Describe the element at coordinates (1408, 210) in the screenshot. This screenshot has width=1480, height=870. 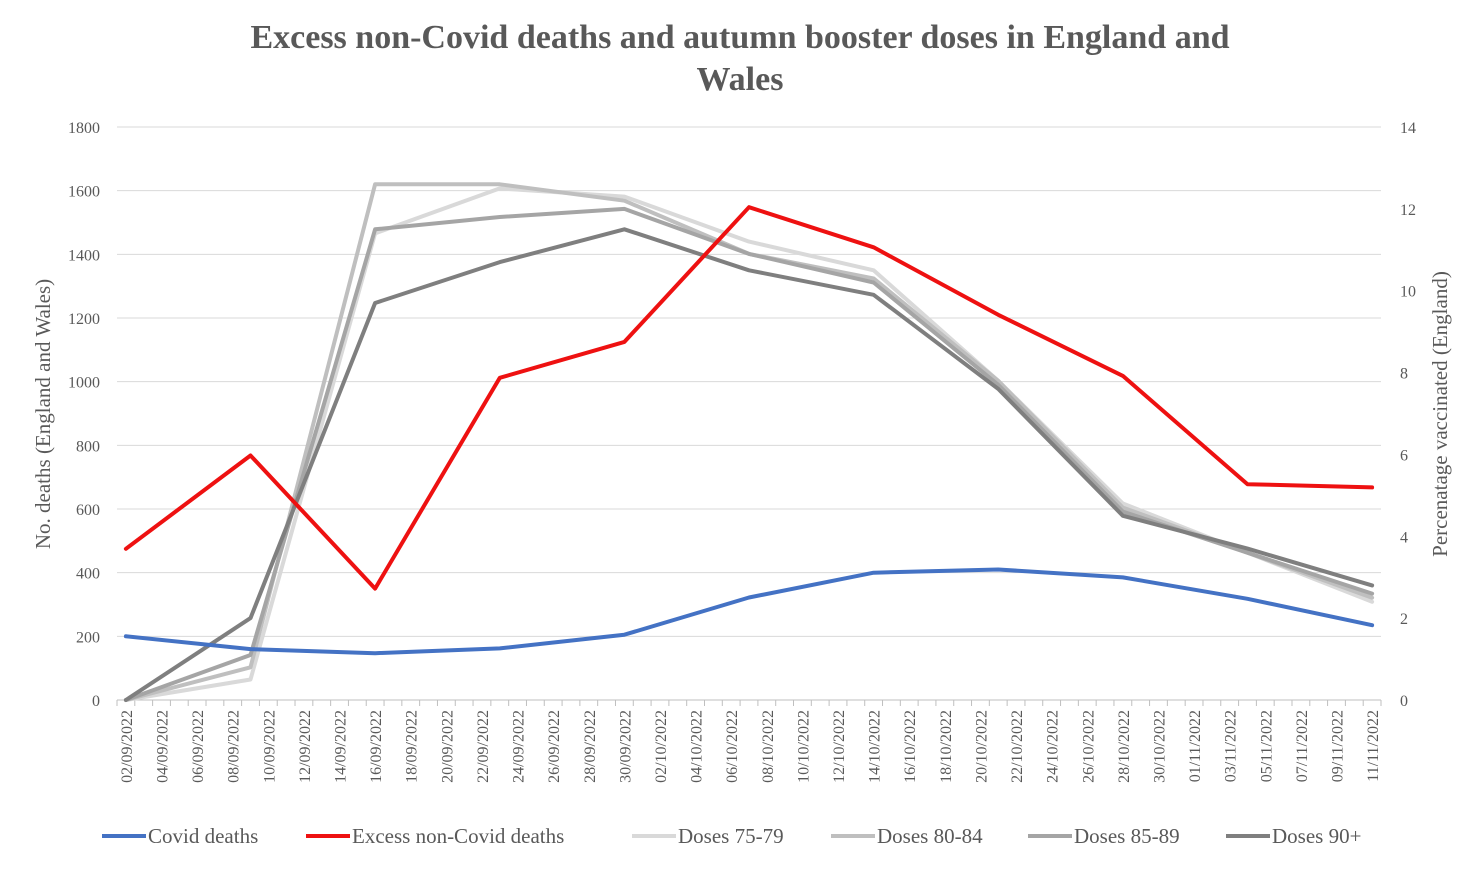
I see `y2-tick-label: 12` at that location.